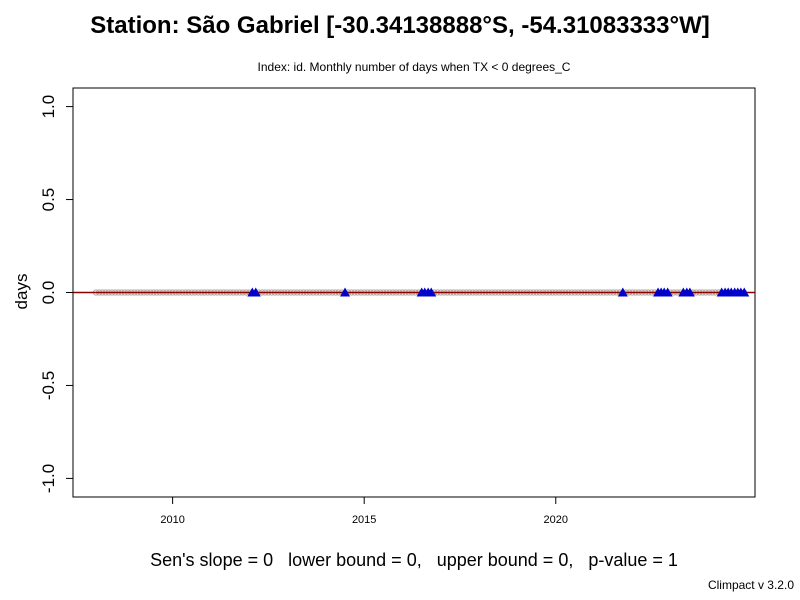  What do you see at coordinates (48, 293) in the screenshot?
I see `y-tick-label: 0.0` at bounding box center [48, 293].